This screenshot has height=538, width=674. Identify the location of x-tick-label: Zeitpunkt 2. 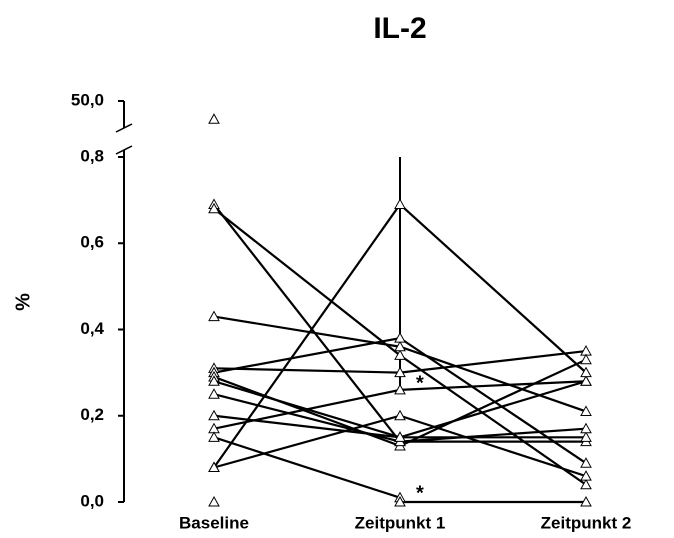
(586, 522).